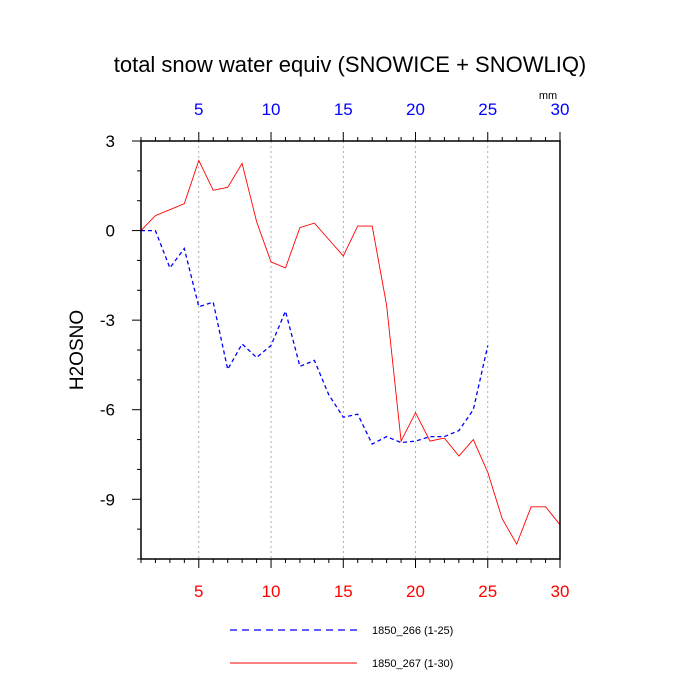 The height and width of the screenshot is (700, 700). What do you see at coordinates (110, 231) in the screenshot?
I see `y-tick-label: 0` at bounding box center [110, 231].